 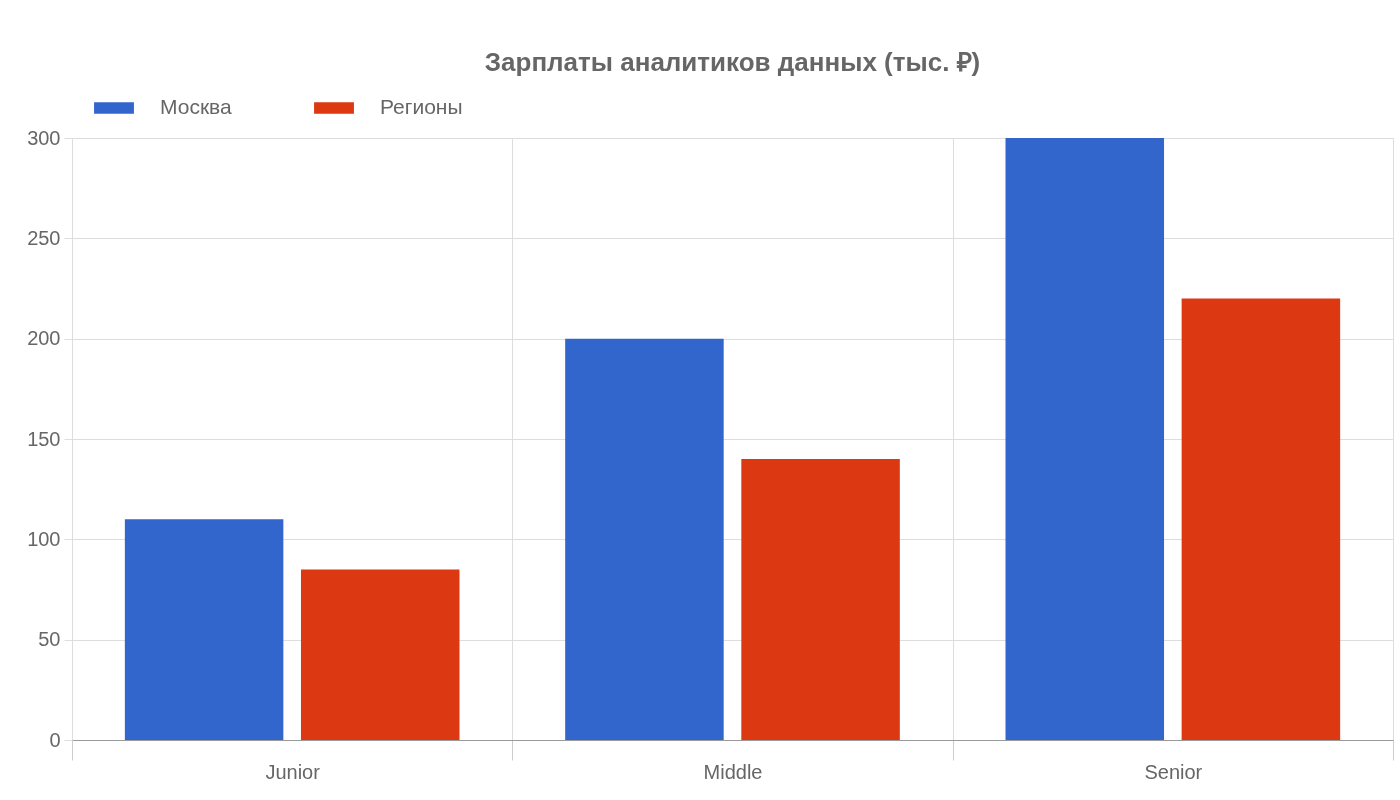 What do you see at coordinates (733, 771) in the screenshot?
I see `x-tick-label: Middle` at bounding box center [733, 771].